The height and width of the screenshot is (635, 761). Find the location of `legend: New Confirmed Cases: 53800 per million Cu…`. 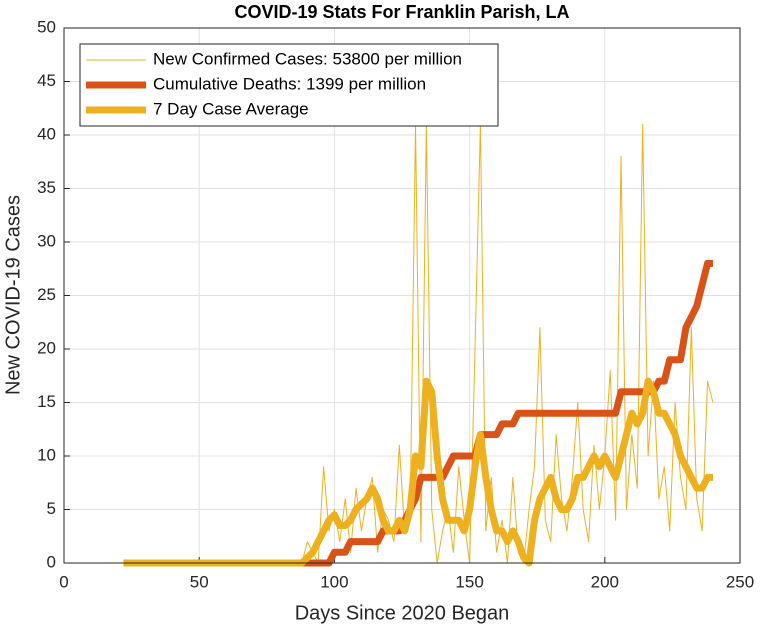

legend: New Confirmed Cases: 53800 per million Cu… is located at coordinates (289, 85).